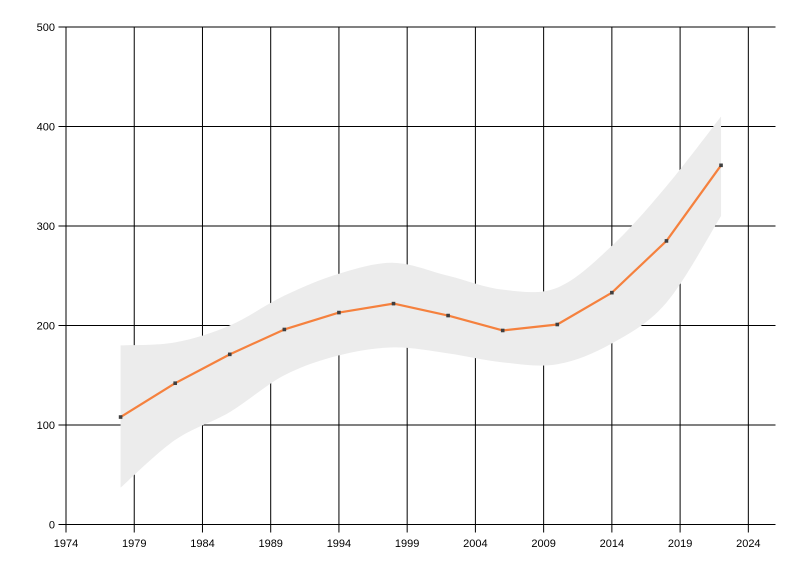 This screenshot has width=800, height=576. Describe the element at coordinates (46, 277) in the screenshot. I see `y-axis-labels: 0 100 200 300 400 500` at that location.